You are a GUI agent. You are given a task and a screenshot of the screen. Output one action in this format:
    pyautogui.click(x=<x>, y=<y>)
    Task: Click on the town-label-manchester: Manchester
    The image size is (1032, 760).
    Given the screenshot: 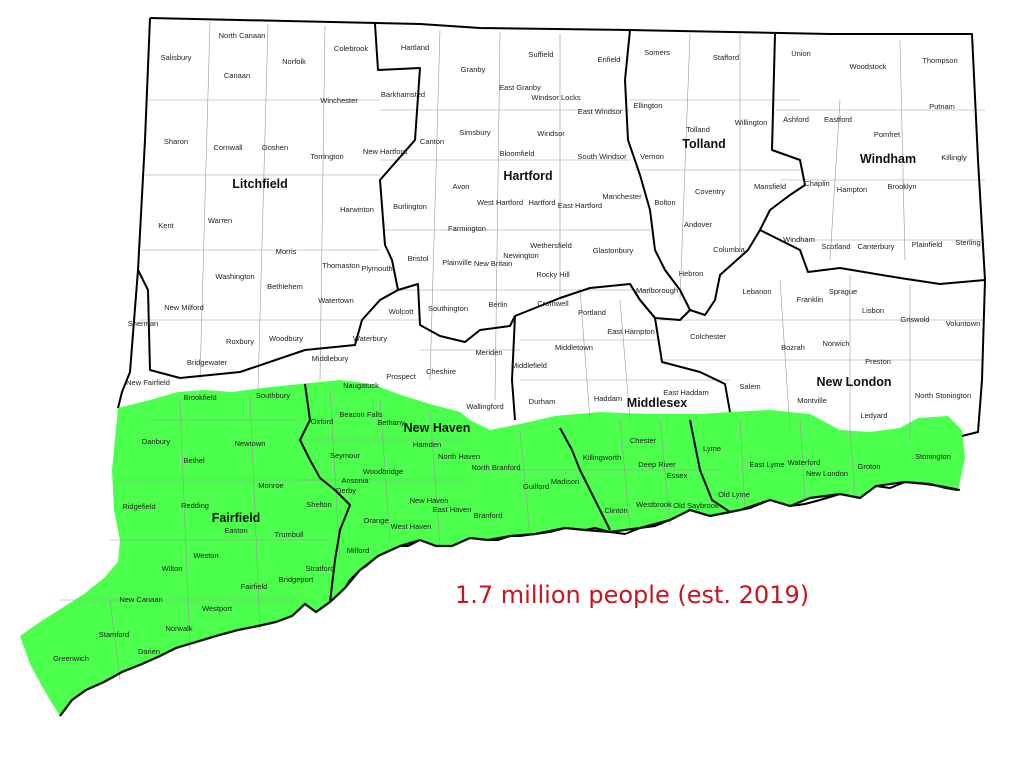 What is the action you would take?
    pyautogui.click(x=622, y=196)
    